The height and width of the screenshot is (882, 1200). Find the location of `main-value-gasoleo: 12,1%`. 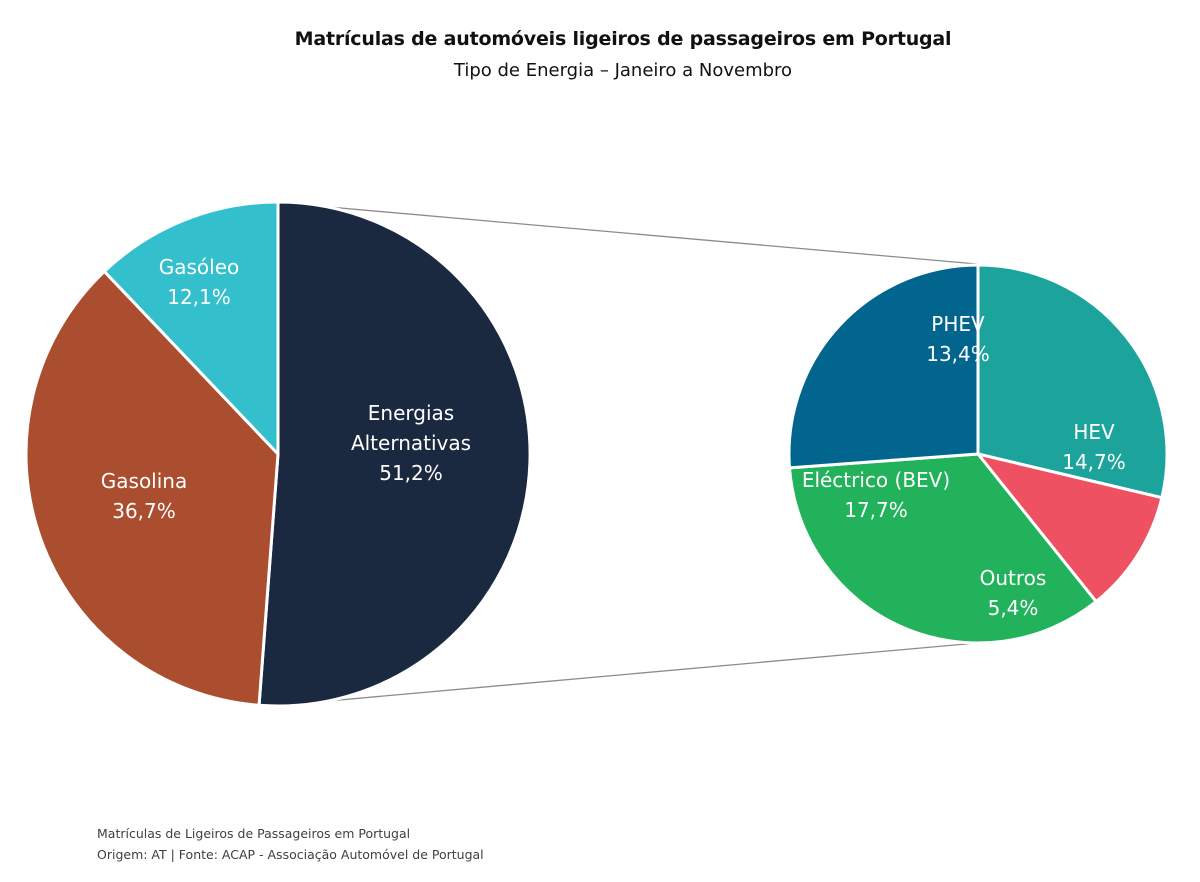

main-value-gasoleo: 12,1% is located at coordinates (199, 297).